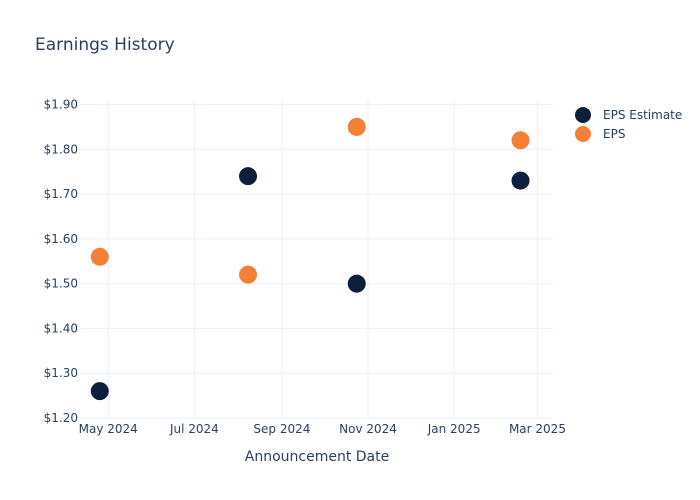  Describe the element at coordinates (614, 134) in the screenshot. I see `legend-eps-label: EPS` at that location.